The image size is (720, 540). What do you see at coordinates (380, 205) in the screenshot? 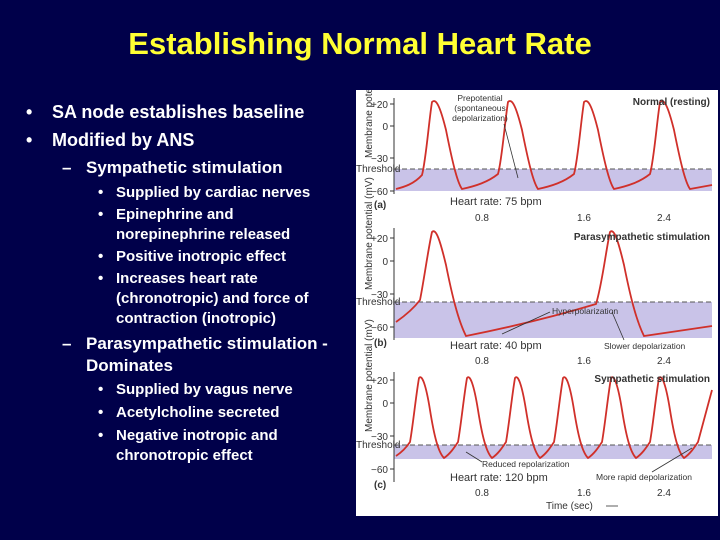
I see `panel-letter: (a)` at bounding box center [380, 205].